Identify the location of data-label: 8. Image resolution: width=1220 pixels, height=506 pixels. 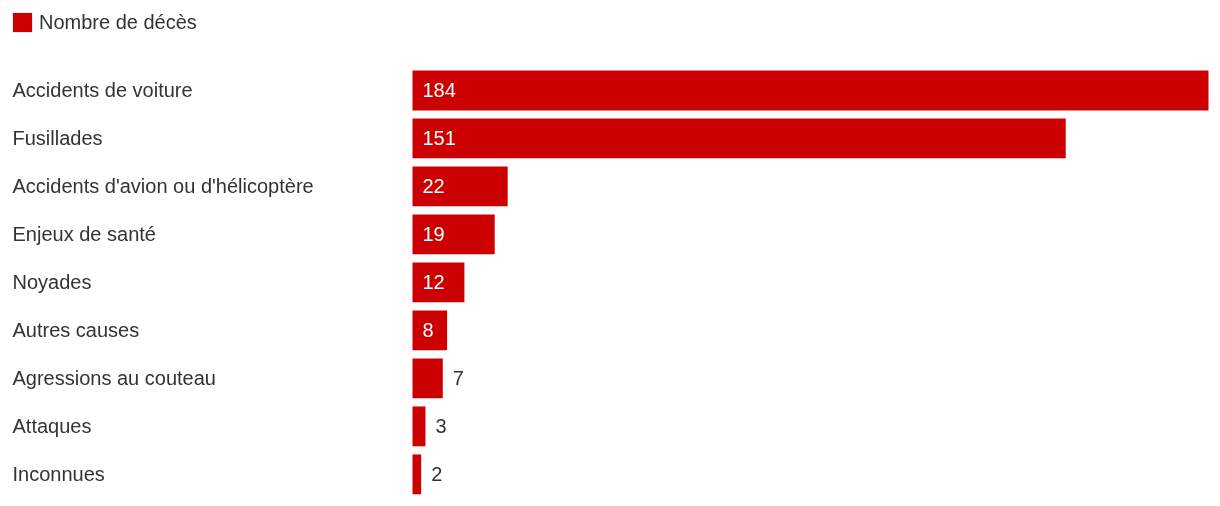
(428, 330).